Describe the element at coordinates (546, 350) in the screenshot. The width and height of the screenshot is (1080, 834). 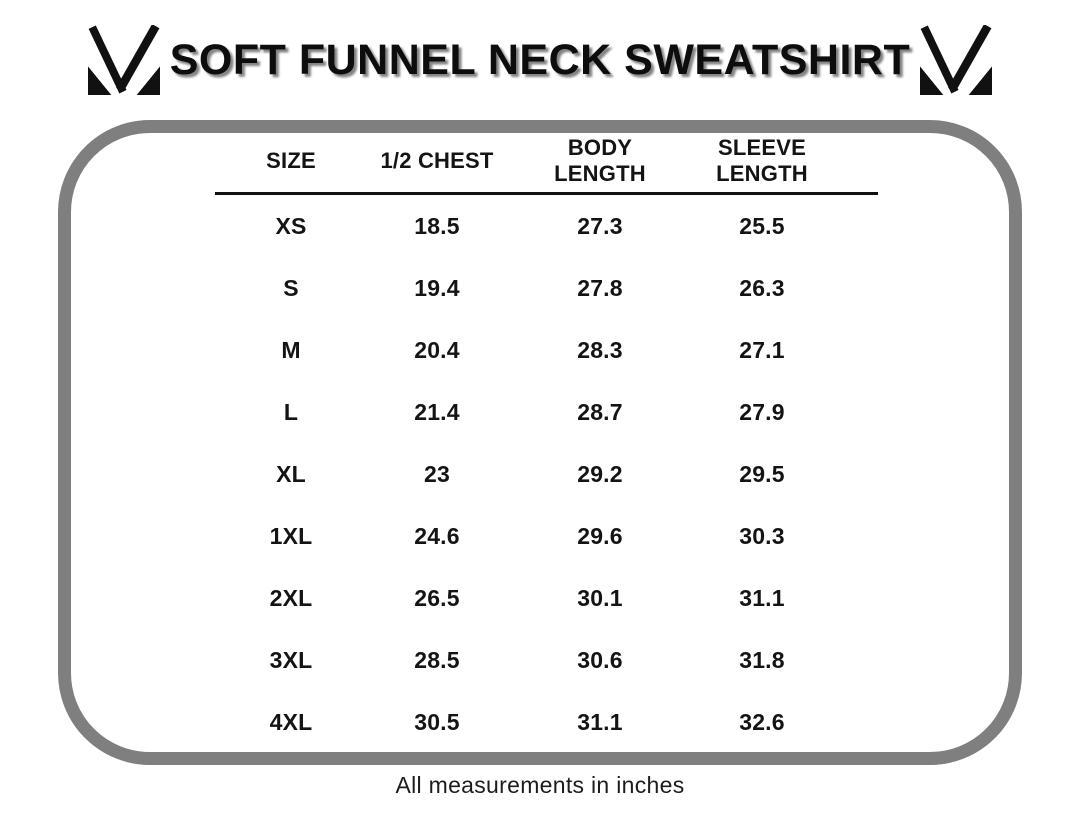
I see `table-row: M 20.4 28.3 27.1` at that location.